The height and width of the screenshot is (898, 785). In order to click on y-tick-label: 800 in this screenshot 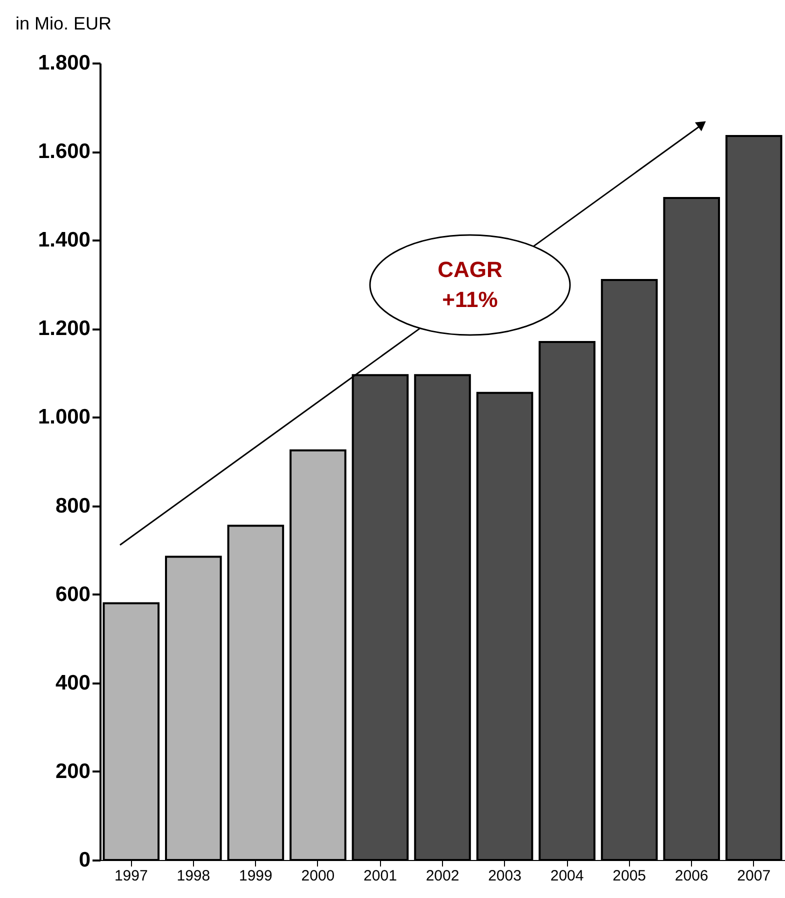, I will do `click(72, 506)`.